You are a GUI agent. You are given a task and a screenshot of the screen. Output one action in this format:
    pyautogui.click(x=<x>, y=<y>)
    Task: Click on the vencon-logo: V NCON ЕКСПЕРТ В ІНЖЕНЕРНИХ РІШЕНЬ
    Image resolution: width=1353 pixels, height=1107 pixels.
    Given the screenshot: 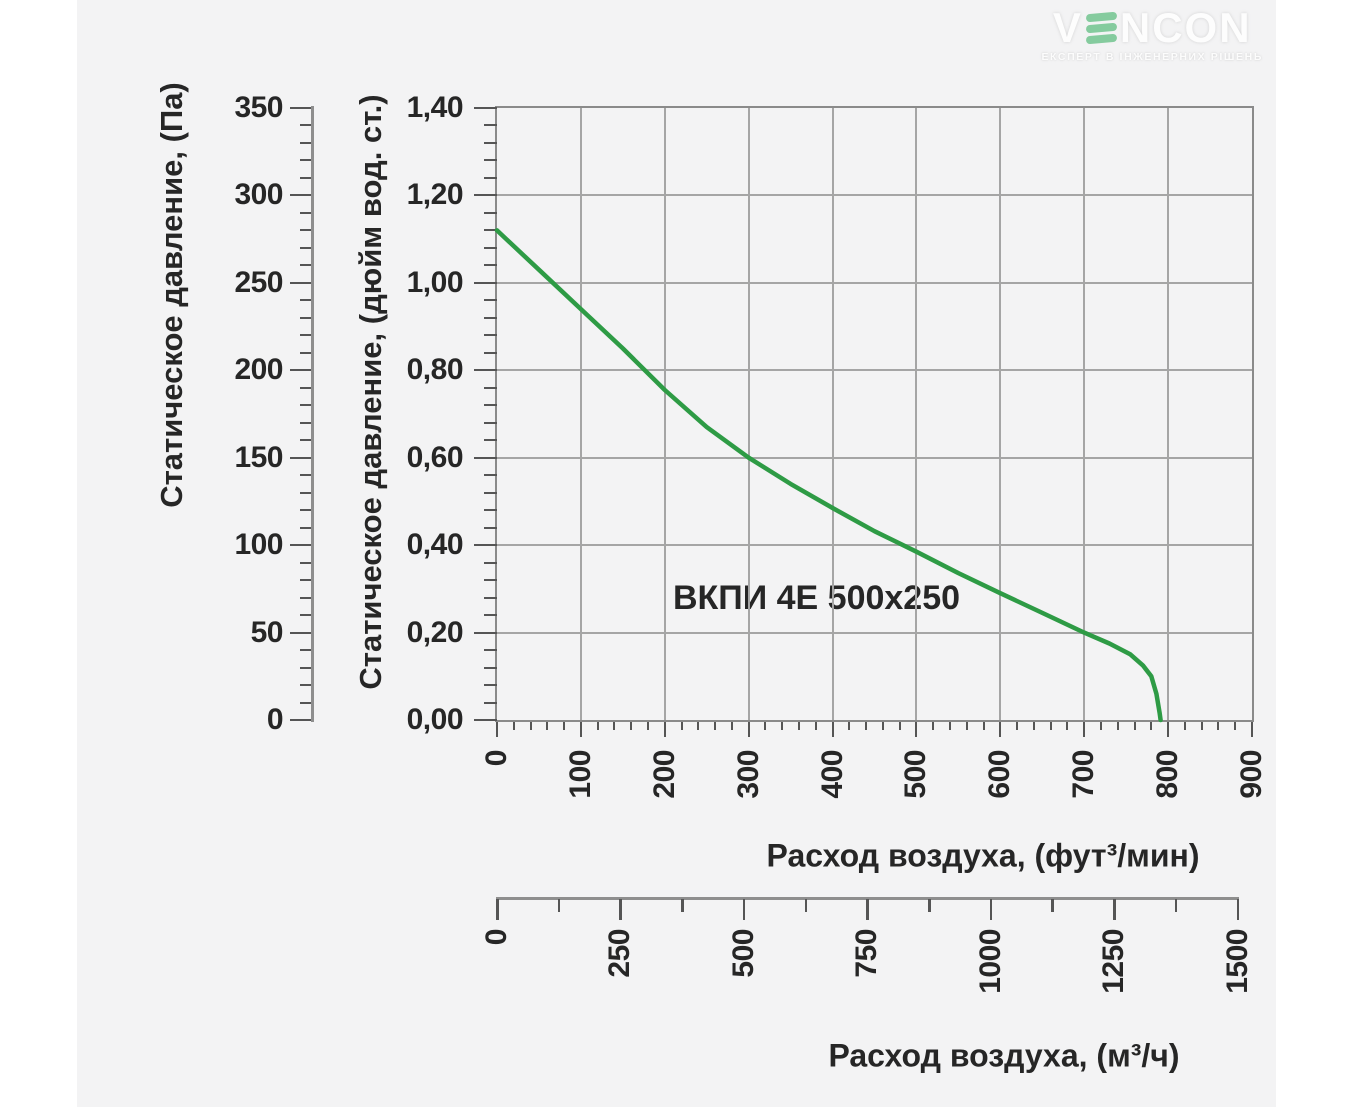 What is the action you would take?
    pyautogui.click(x=1152, y=35)
    